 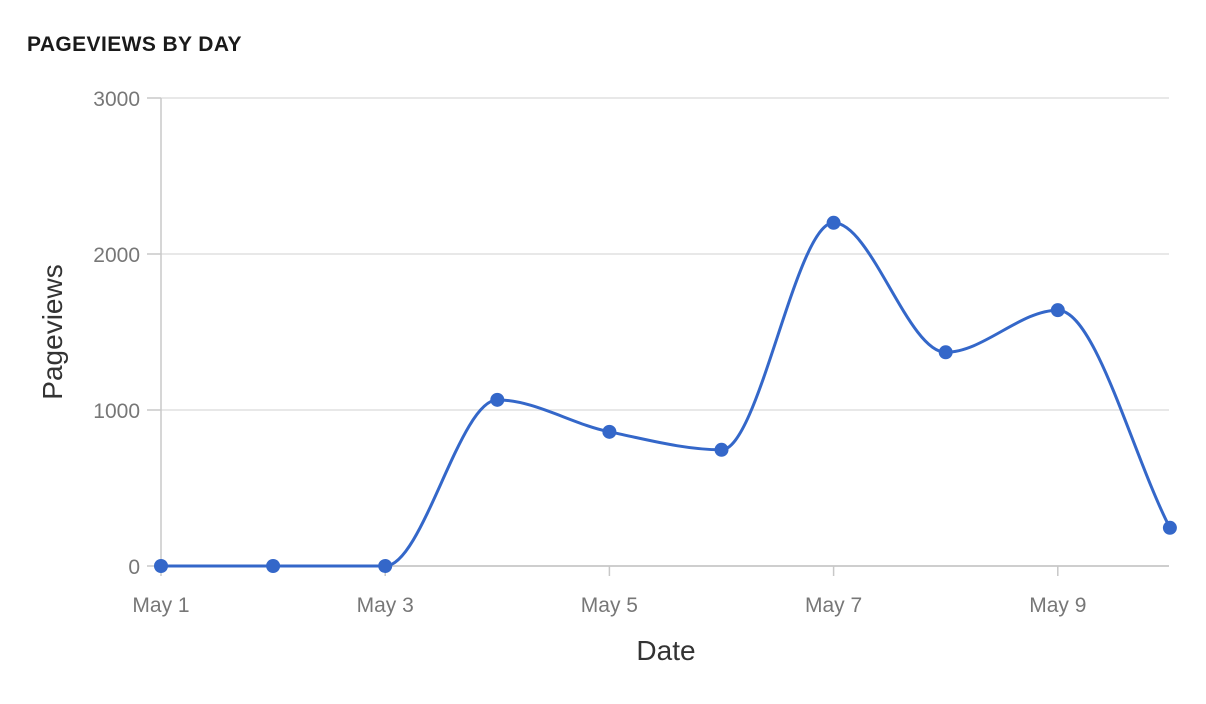 What do you see at coordinates (134, 44) in the screenshot?
I see `chart-title: PAGEVIEWS BY DAY` at bounding box center [134, 44].